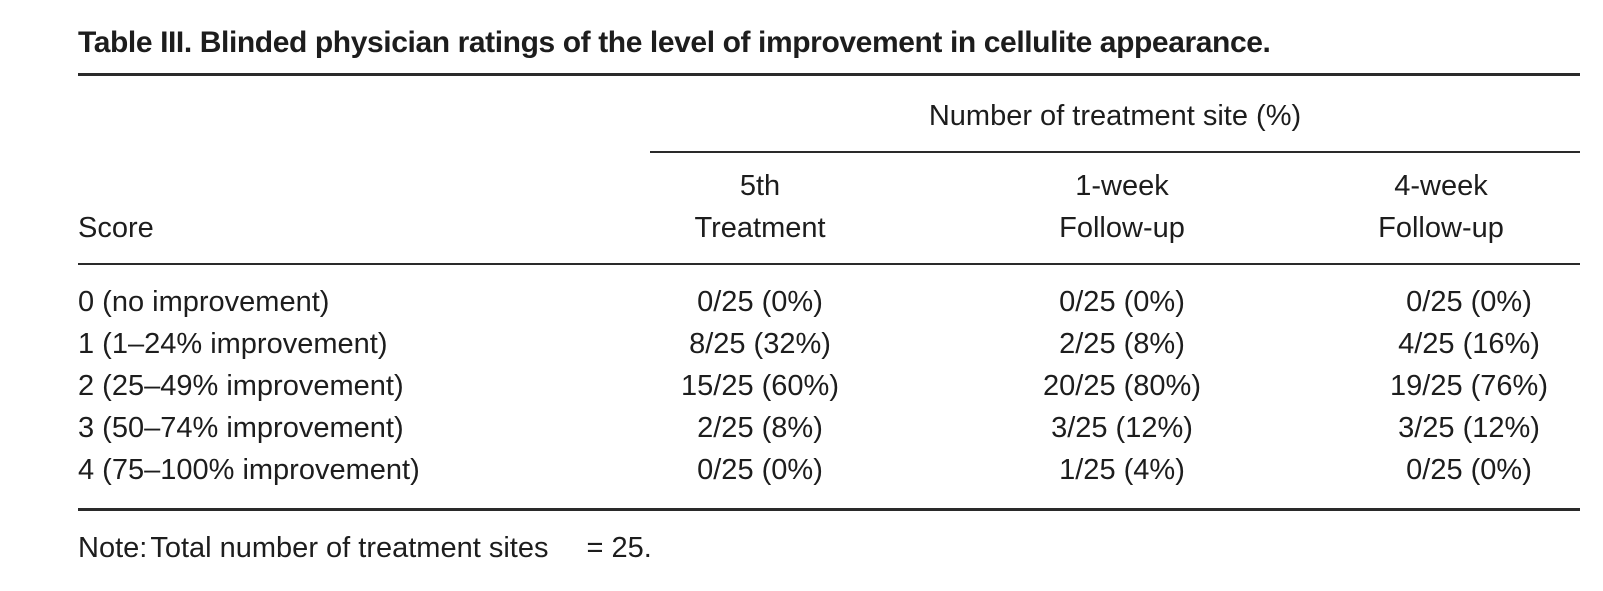 The image size is (1603, 591). Describe the element at coordinates (204, 302) in the screenshot. I see `score-cell: 0 (no improvement)` at that location.